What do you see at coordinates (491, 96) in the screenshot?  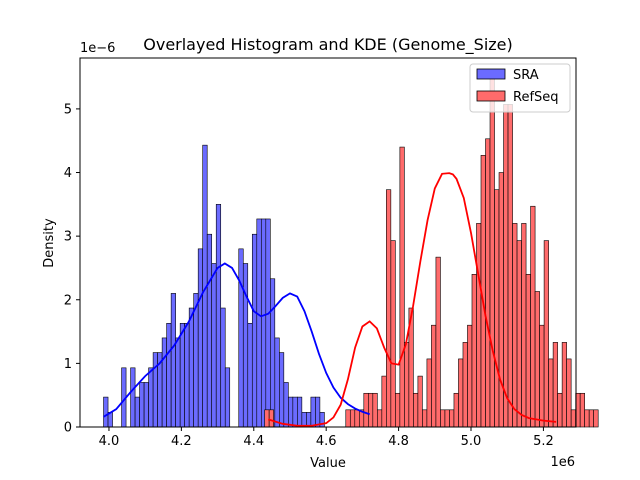 I see `legend-swatch-refseq` at bounding box center [491, 96].